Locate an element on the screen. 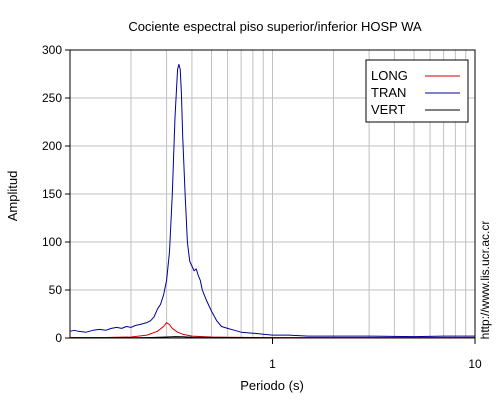 The image size is (500, 400). x-tick-label: 1 is located at coordinates (272, 364).